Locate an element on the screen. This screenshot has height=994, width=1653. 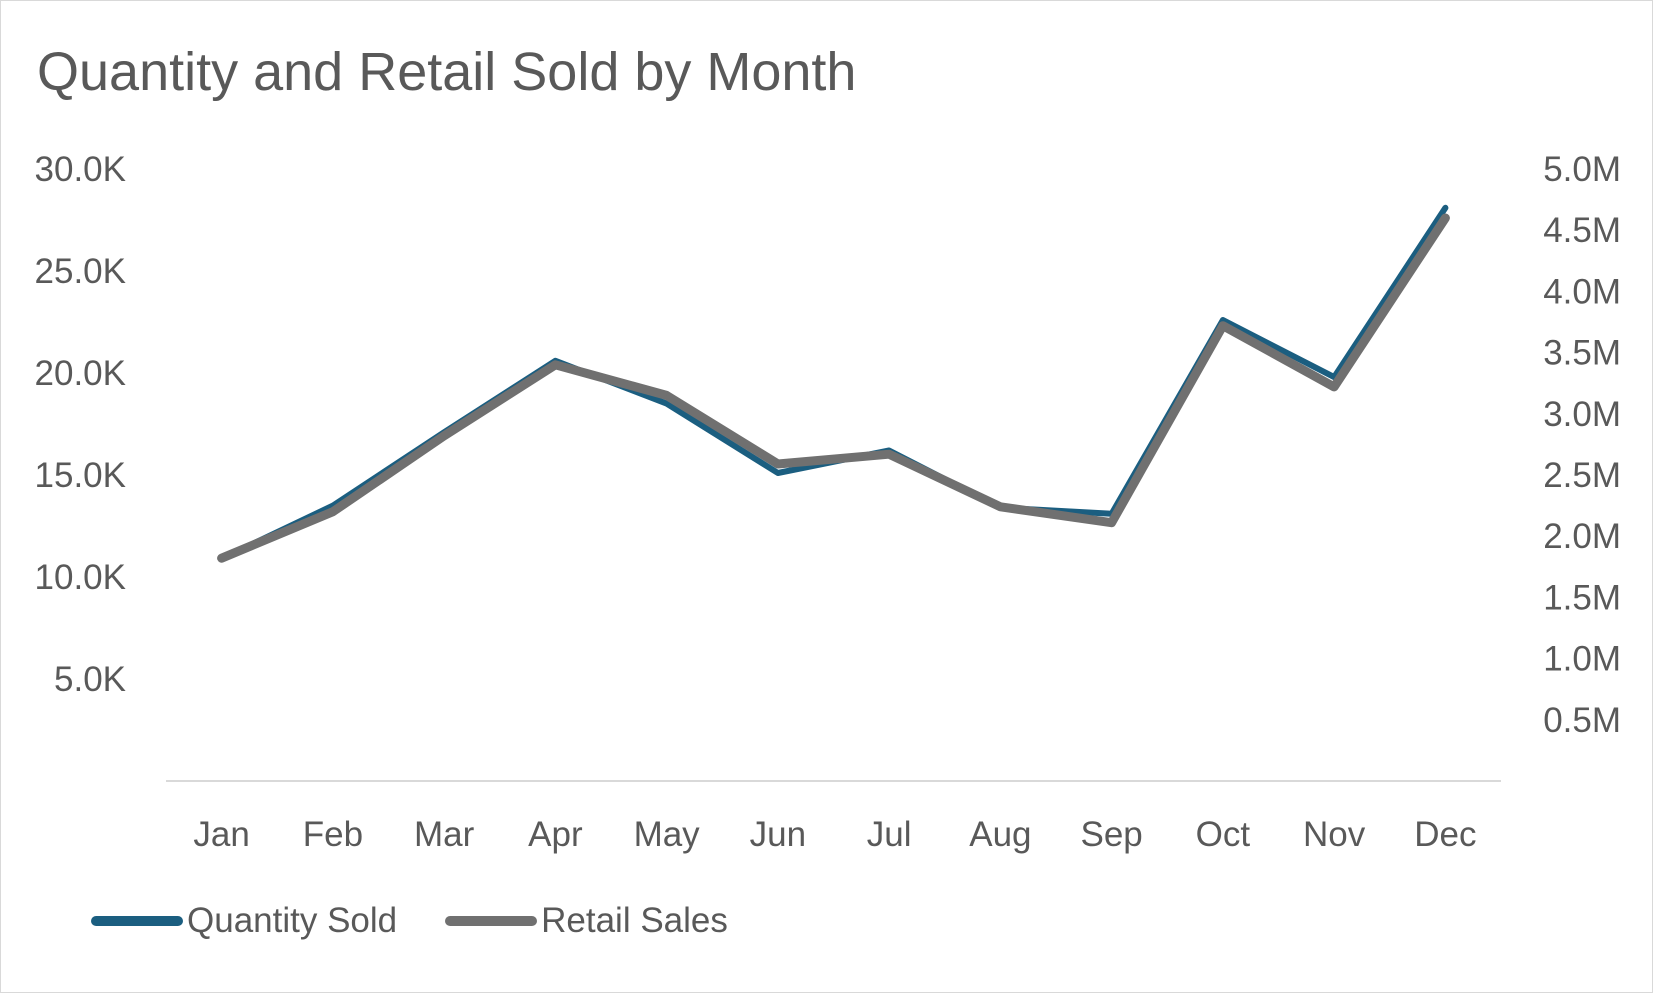
legend-item-quantity-sold: Quantity Sold is located at coordinates (244, 921).